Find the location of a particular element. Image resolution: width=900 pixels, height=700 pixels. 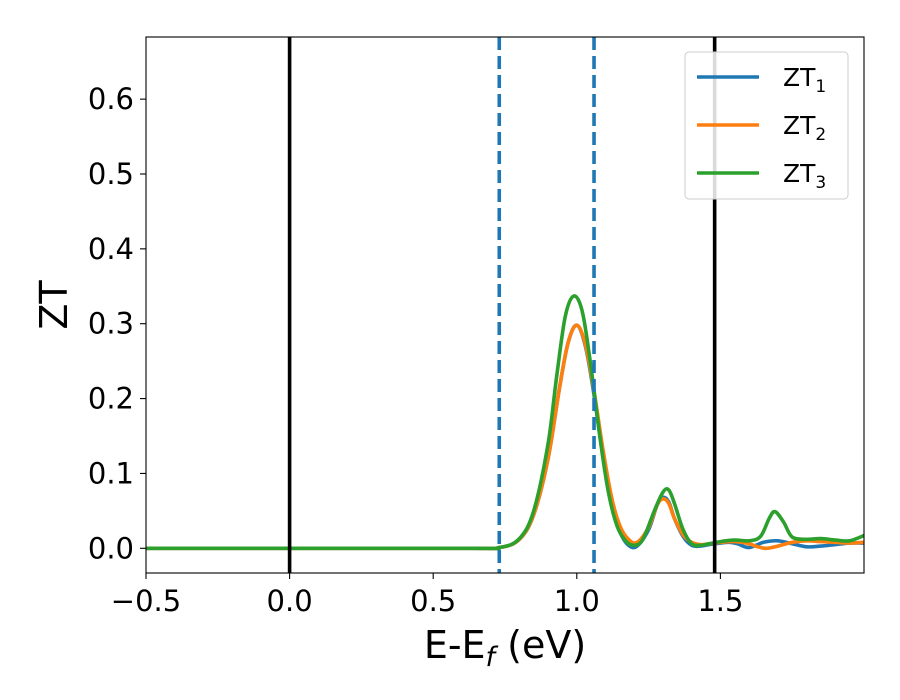

y-tick-label: 0.6 is located at coordinates (111, 99).